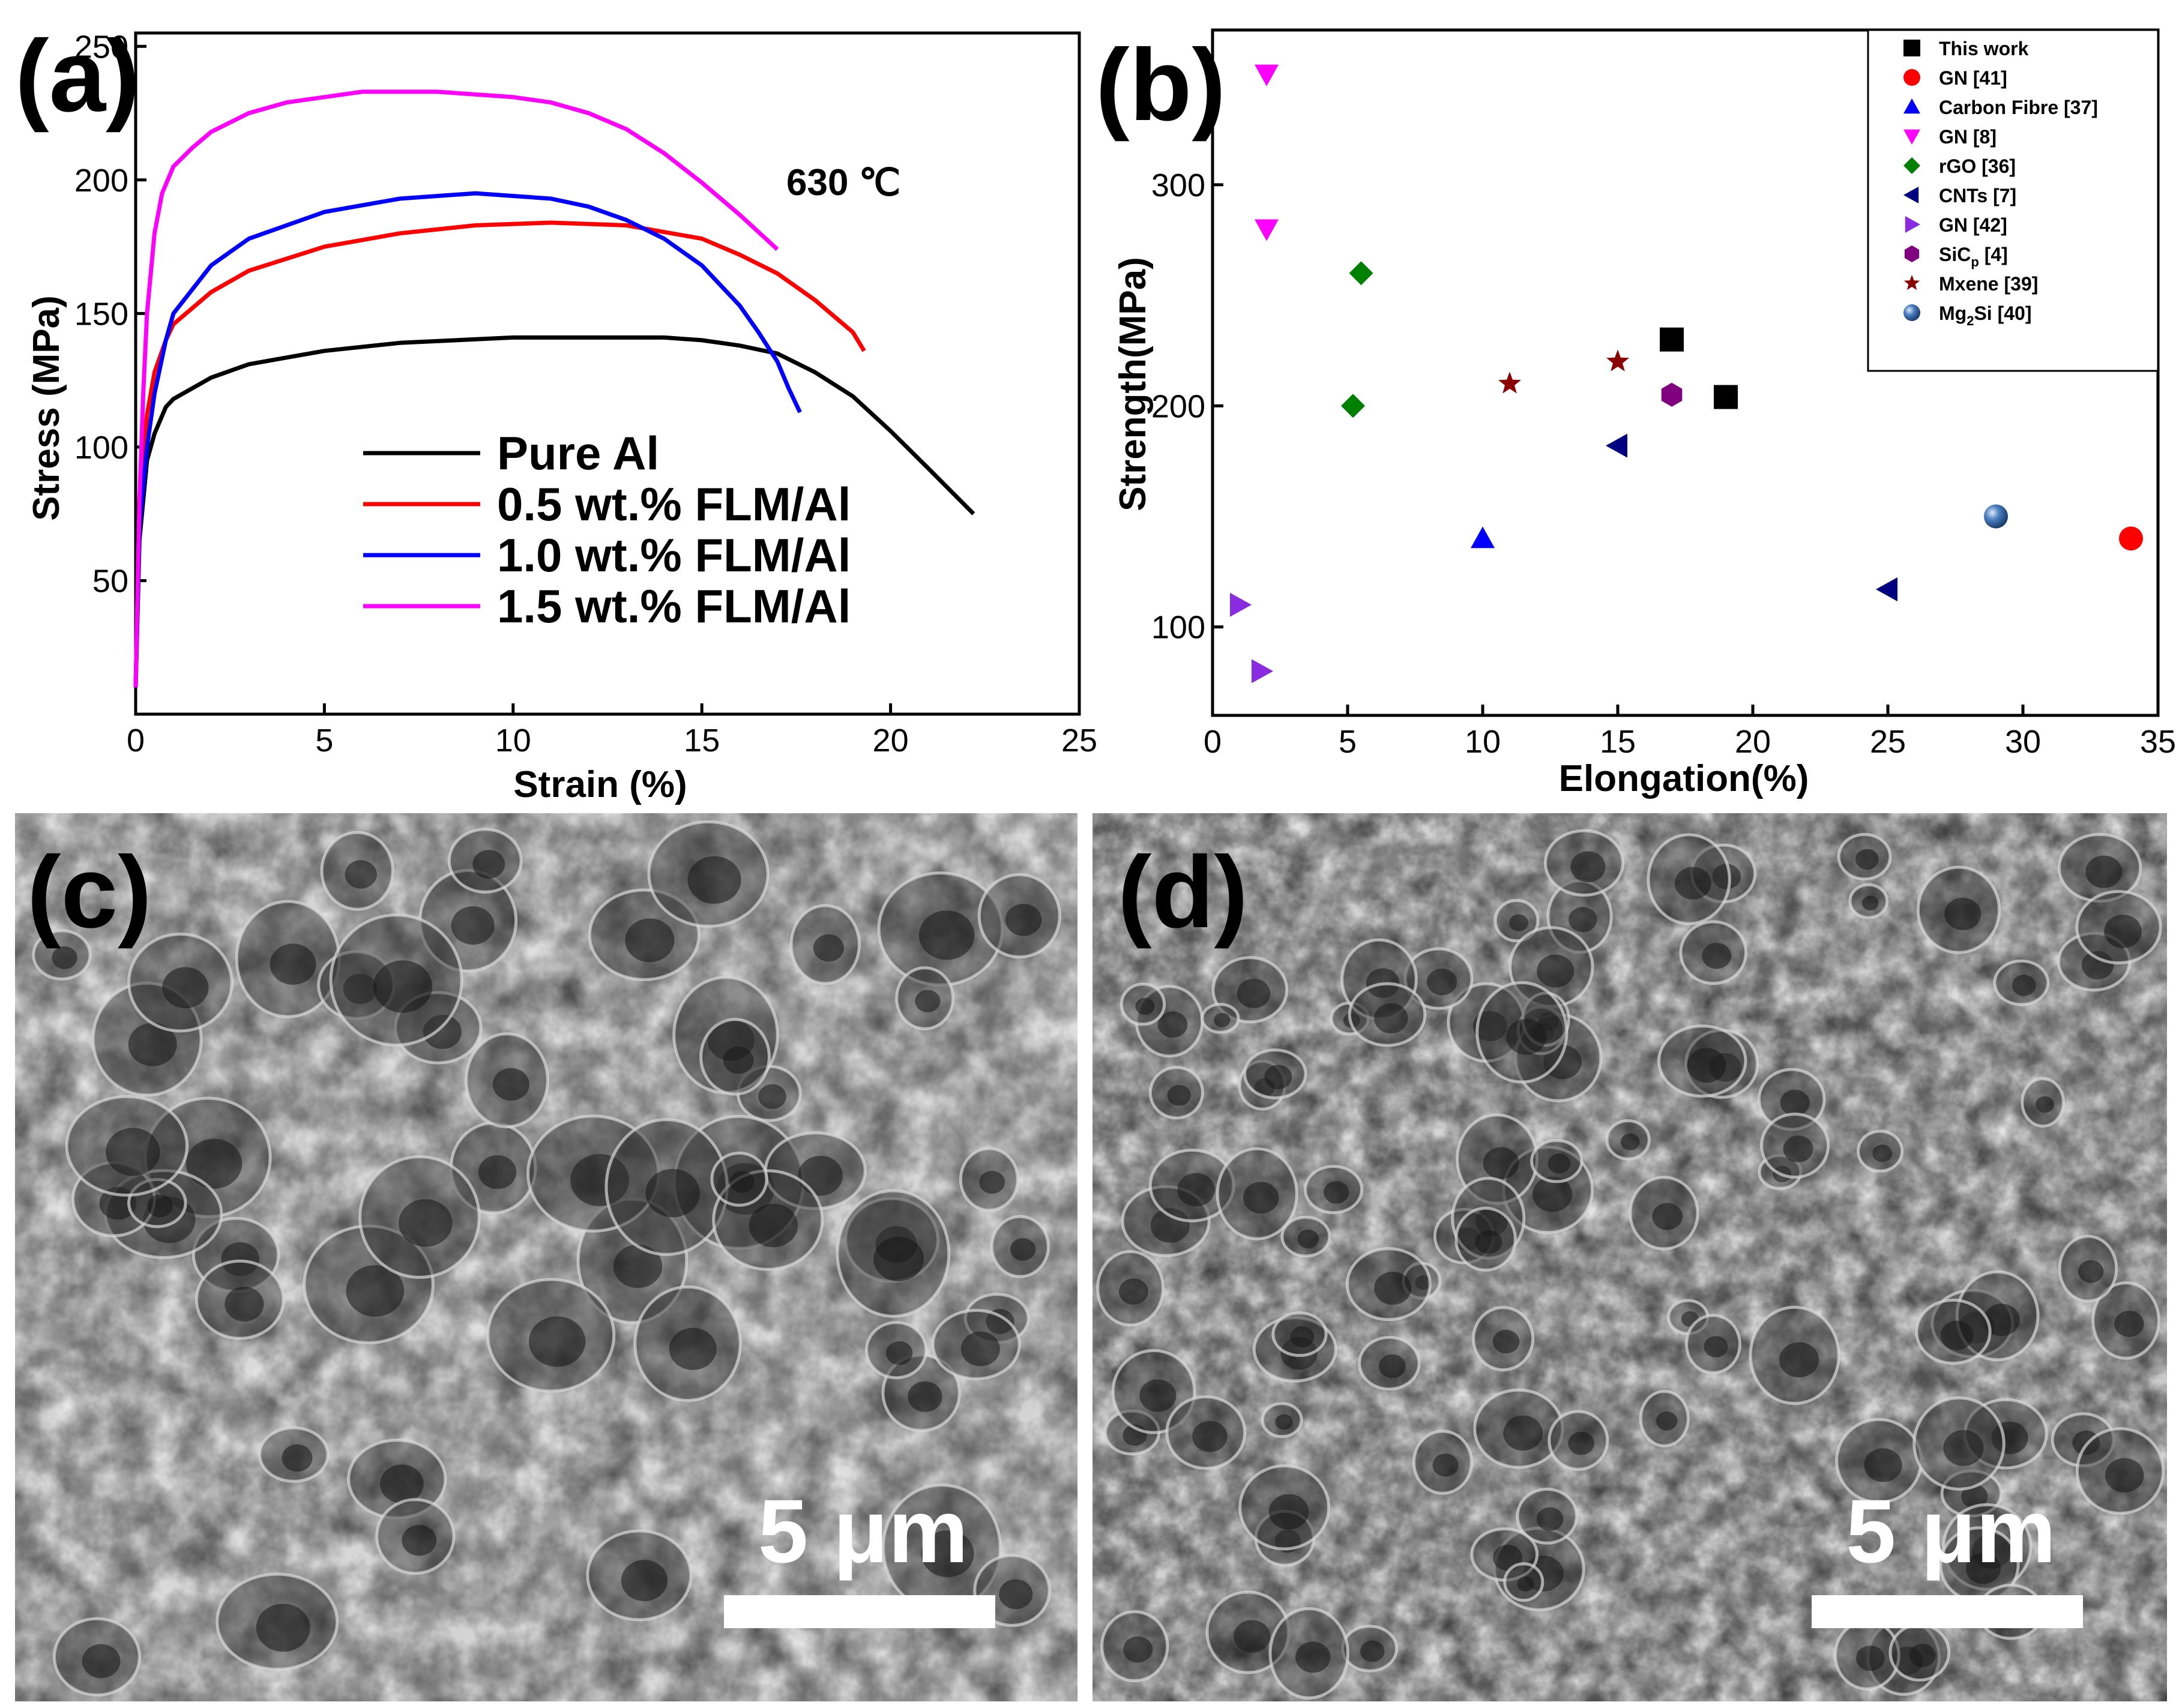  What do you see at coordinates (1361, 273) in the screenshot?
I see `data-point-diamond` at bounding box center [1361, 273].